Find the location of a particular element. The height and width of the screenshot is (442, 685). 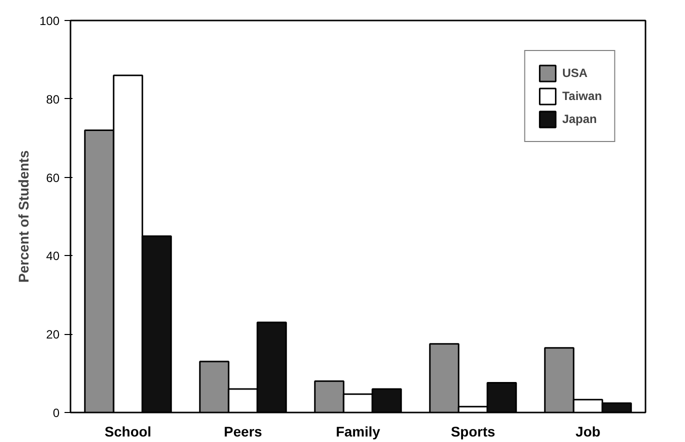

y-tick-label: 60 is located at coordinates (53, 177).